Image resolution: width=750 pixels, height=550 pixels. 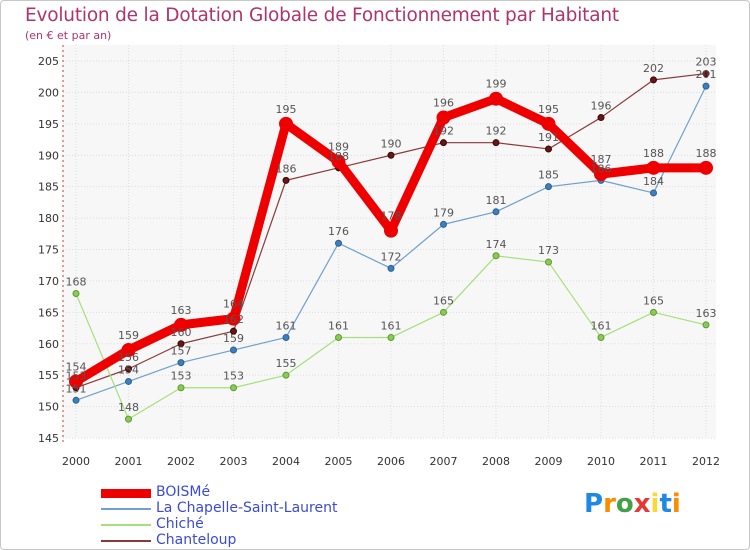 I want to click on data-label: 168, so click(x=76, y=281).